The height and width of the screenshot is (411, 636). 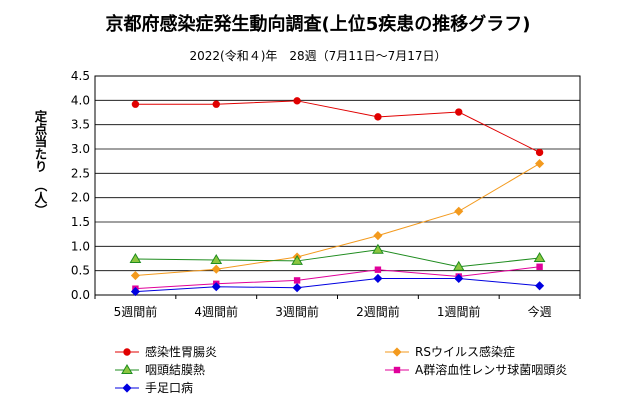 What do you see at coordinates (80, 295) in the screenshot?
I see `y-tick-label: 0.0` at bounding box center [80, 295].